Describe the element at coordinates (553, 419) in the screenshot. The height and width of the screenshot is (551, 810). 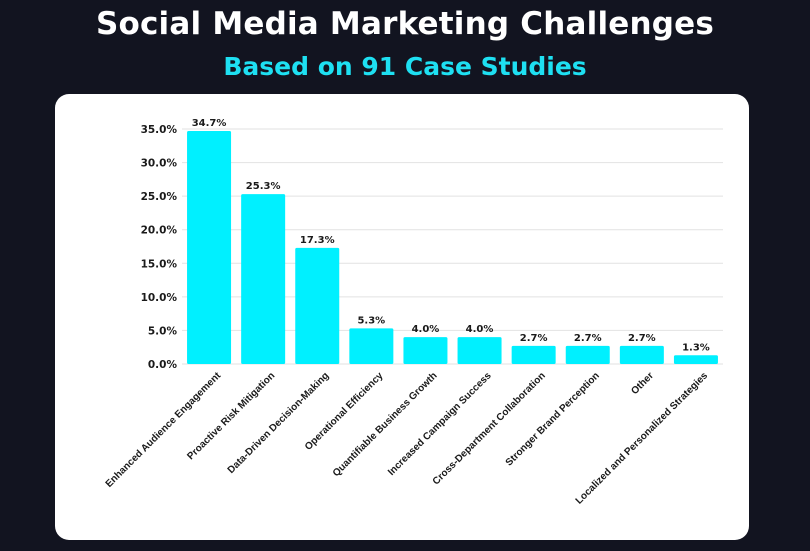
I see `x-tick-label: Stronger Brand Perception` at that location.